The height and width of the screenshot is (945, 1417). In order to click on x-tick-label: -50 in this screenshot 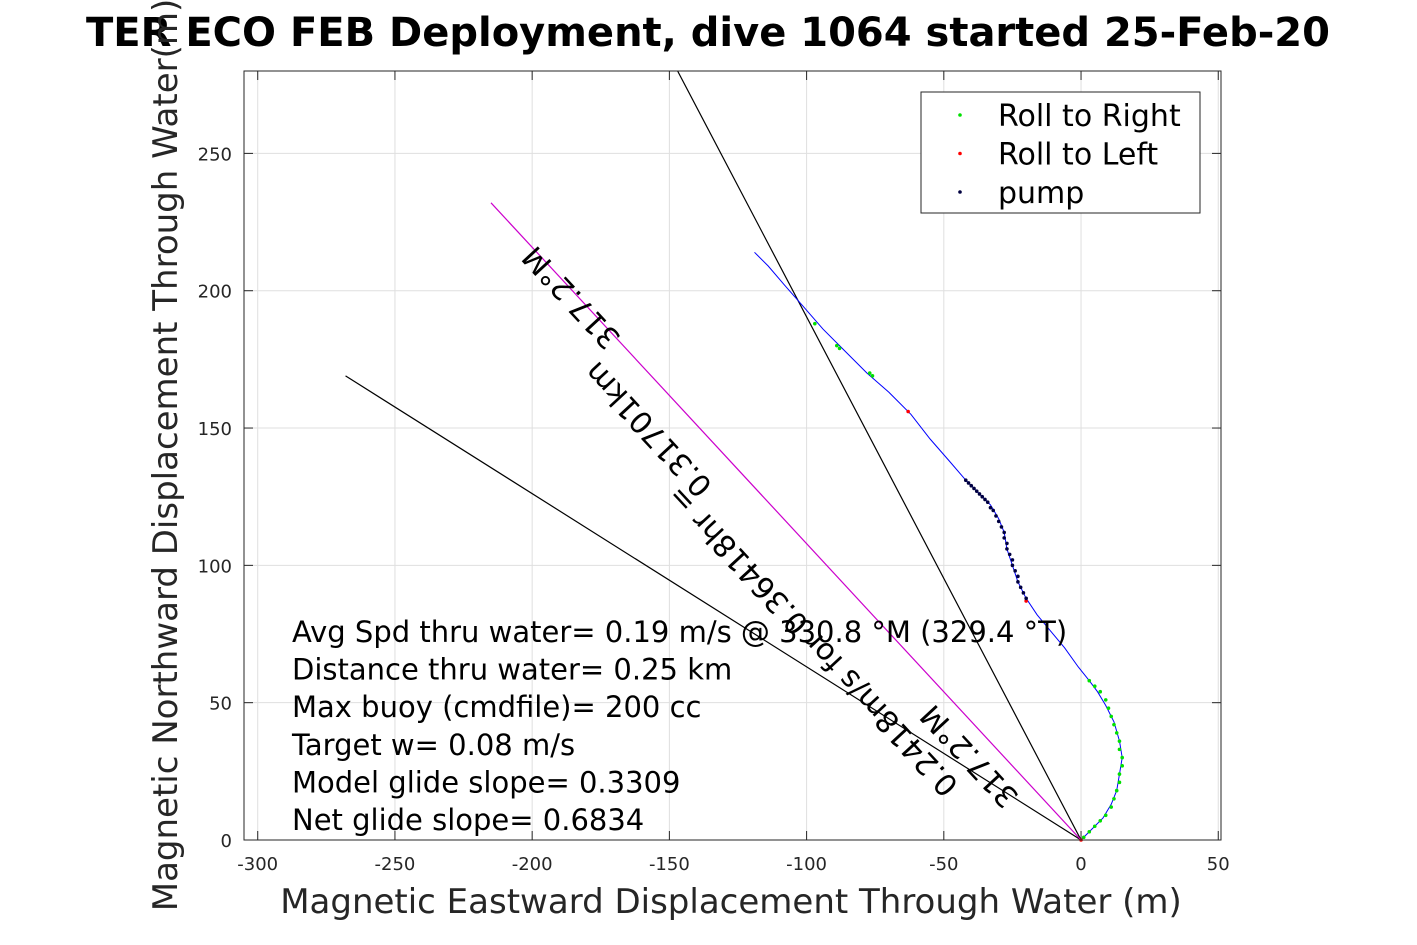, I will do `click(943, 864)`.